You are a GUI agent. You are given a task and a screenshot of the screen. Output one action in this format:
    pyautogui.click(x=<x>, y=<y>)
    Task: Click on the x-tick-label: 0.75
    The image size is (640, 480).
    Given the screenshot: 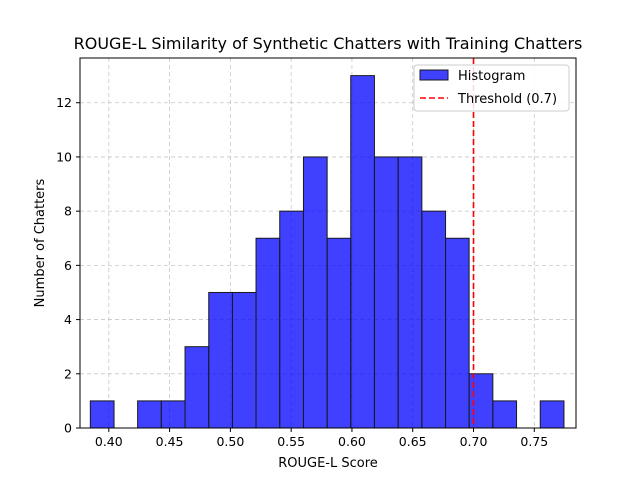 What is the action you would take?
    pyautogui.click(x=534, y=441)
    